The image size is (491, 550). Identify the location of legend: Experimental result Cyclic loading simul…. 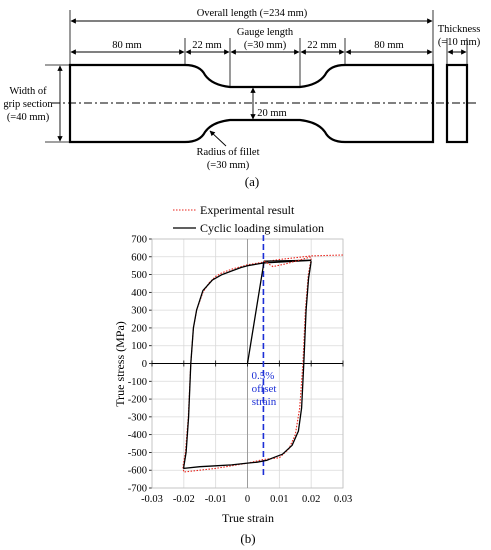
(248, 219).